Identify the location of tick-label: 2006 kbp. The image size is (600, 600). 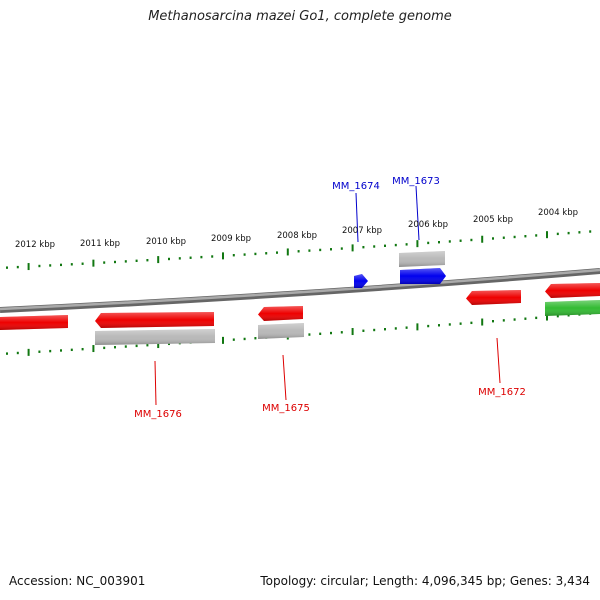
(428, 225).